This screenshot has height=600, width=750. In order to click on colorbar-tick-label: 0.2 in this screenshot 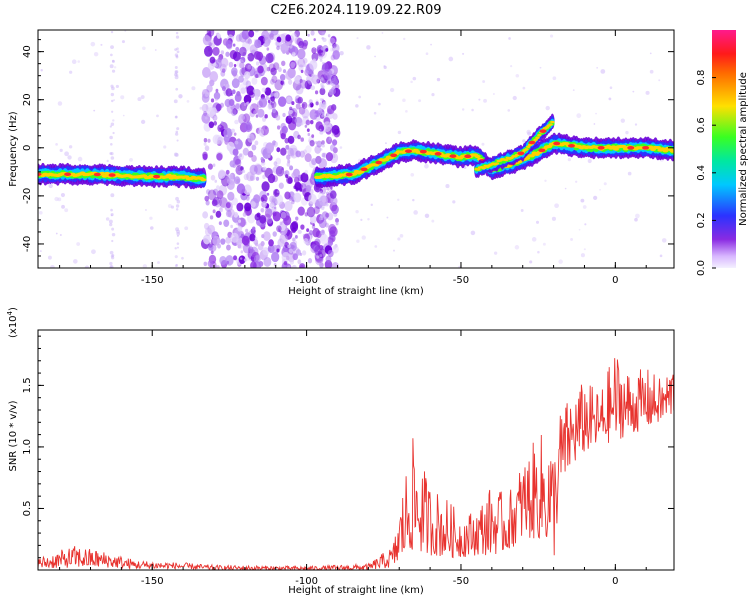, I will do `click(701, 220)`.